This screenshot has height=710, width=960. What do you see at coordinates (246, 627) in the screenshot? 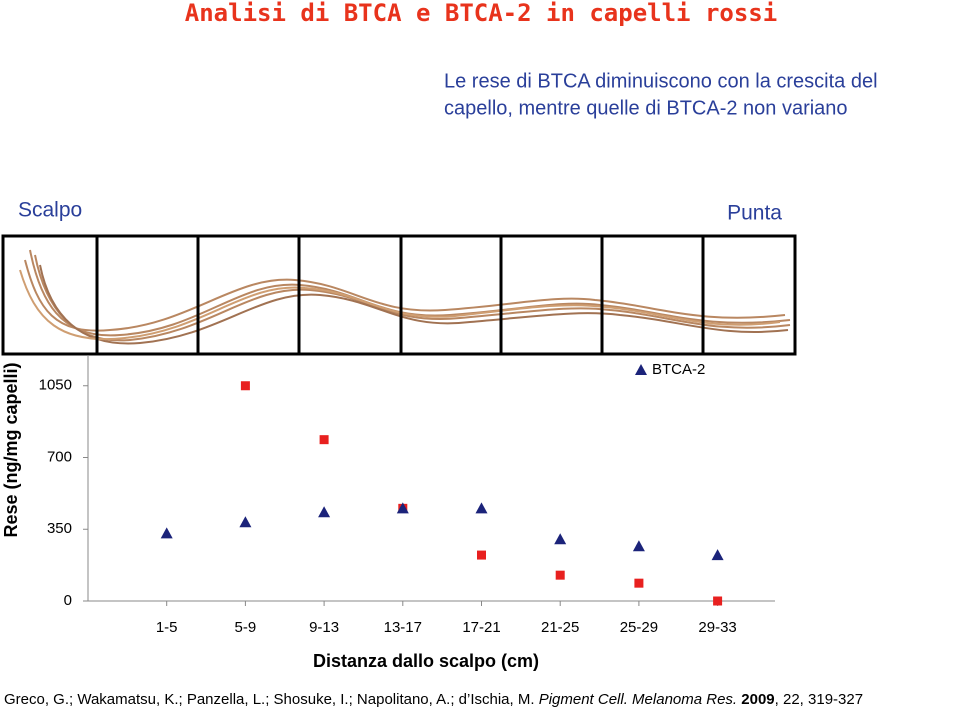
I see `x-tick-label: 5-9` at bounding box center [246, 627].